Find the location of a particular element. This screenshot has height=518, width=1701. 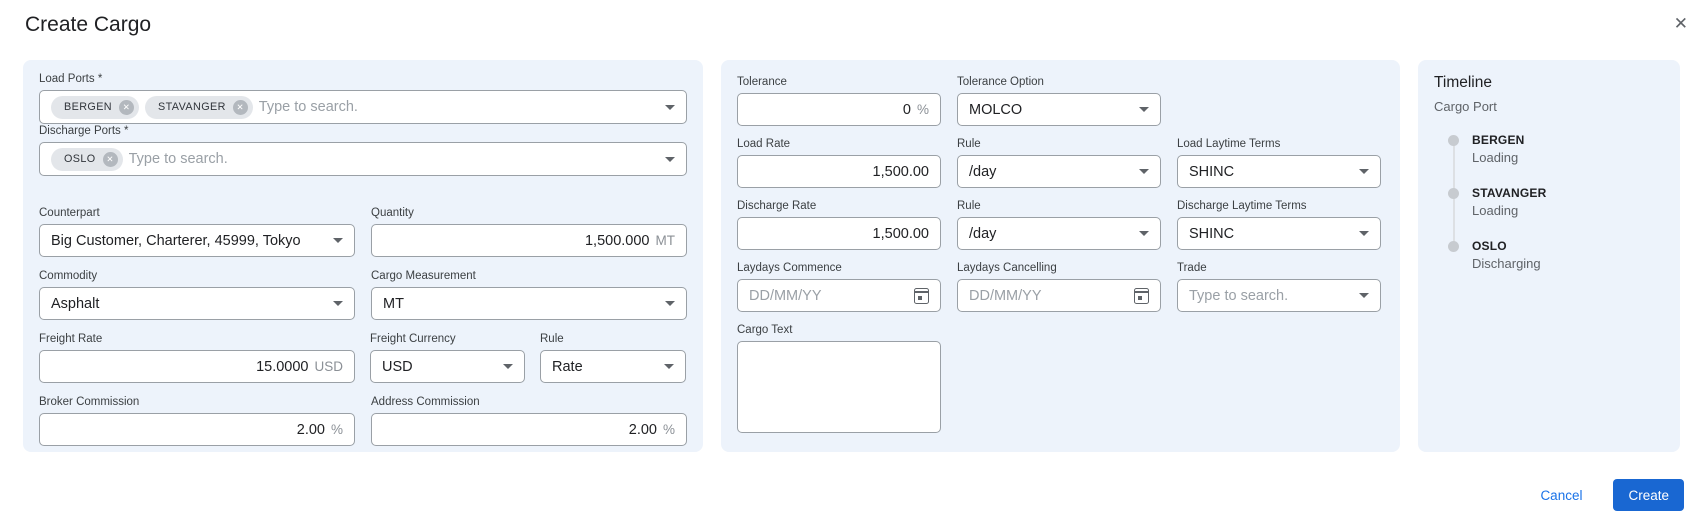

commodity-label: Commodity is located at coordinates (68, 276).